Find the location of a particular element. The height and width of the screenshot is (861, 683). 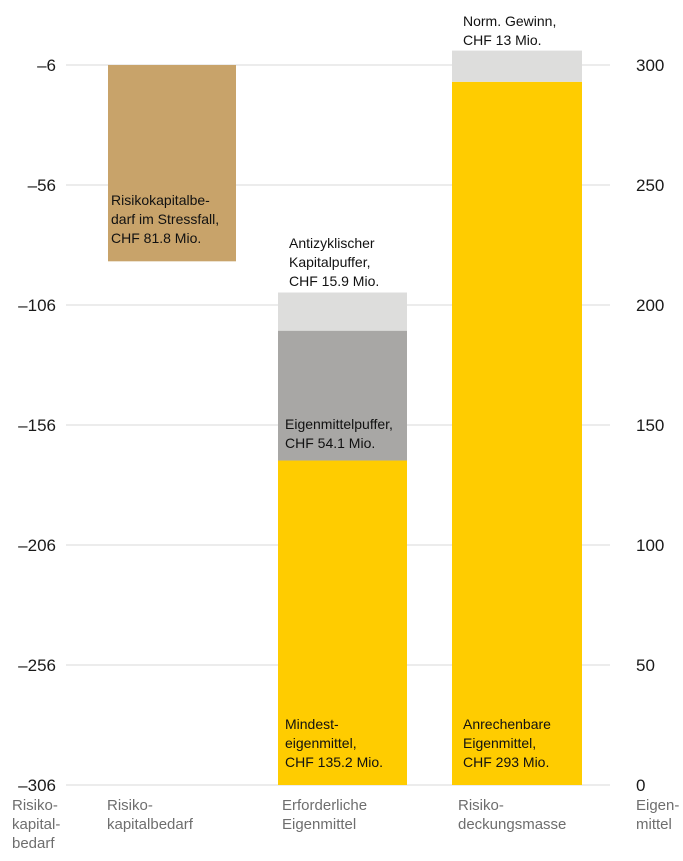

bar-norm-gewinn is located at coordinates (517, 66).